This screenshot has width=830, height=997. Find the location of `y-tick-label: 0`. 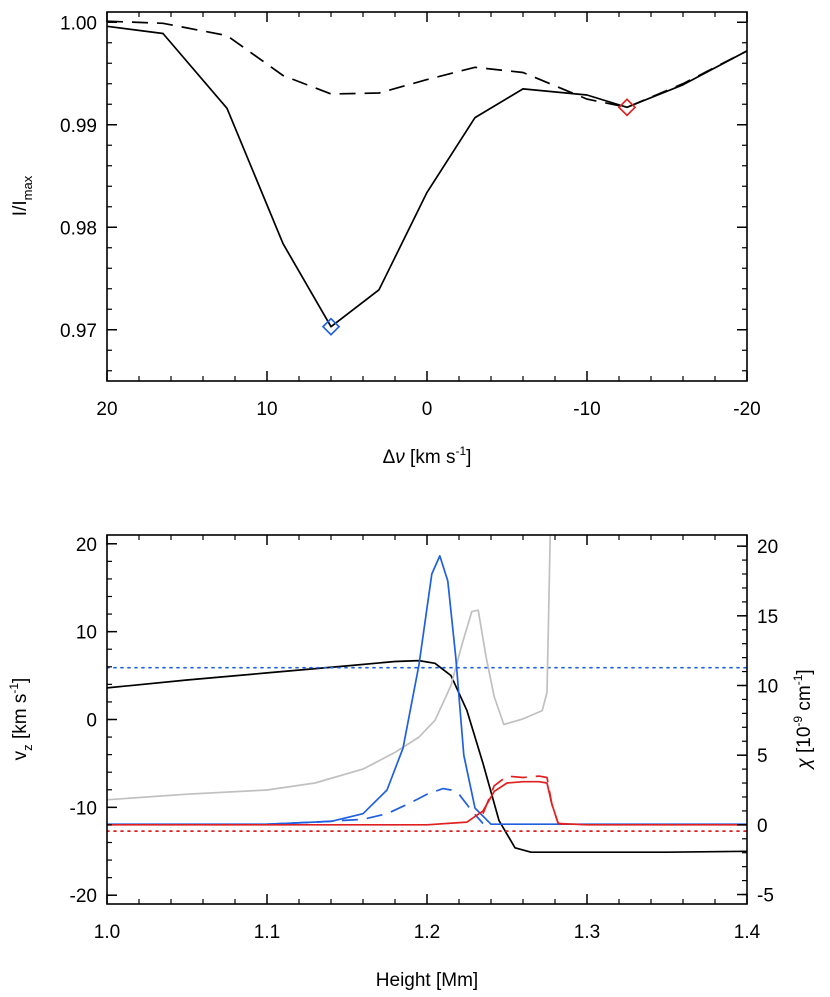

y-tick-label: 0 is located at coordinates (91, 721).